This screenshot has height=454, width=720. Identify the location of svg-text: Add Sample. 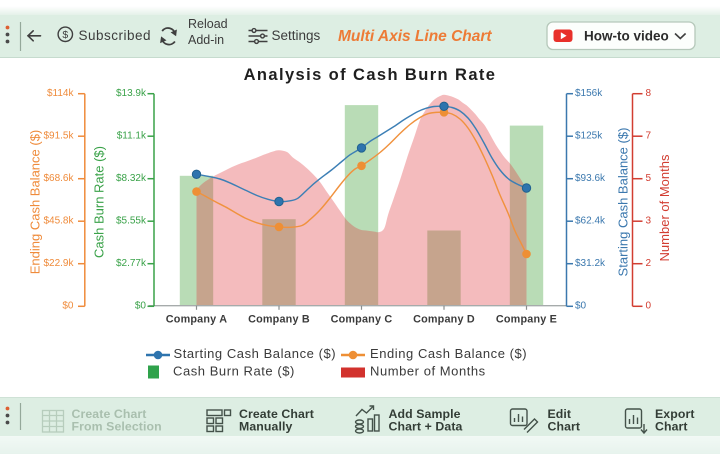
(425, 414).